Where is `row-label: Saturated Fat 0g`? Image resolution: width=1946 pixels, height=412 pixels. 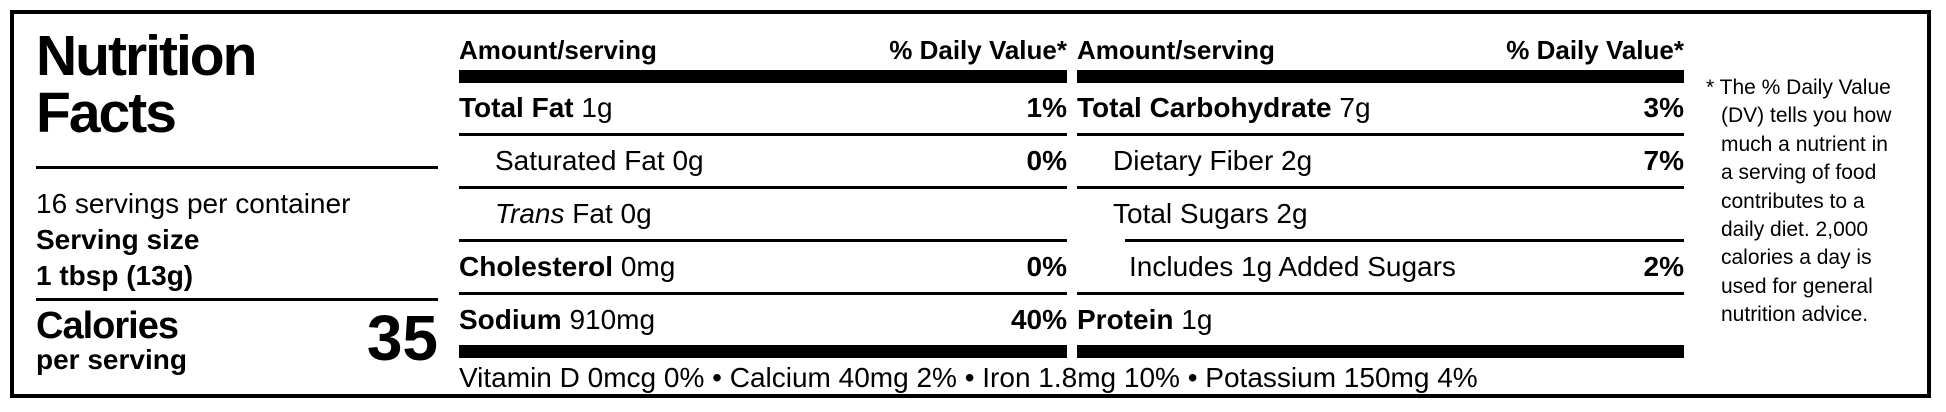 row-label: Saturated Fat 0g is located at coordinates (599, 160).